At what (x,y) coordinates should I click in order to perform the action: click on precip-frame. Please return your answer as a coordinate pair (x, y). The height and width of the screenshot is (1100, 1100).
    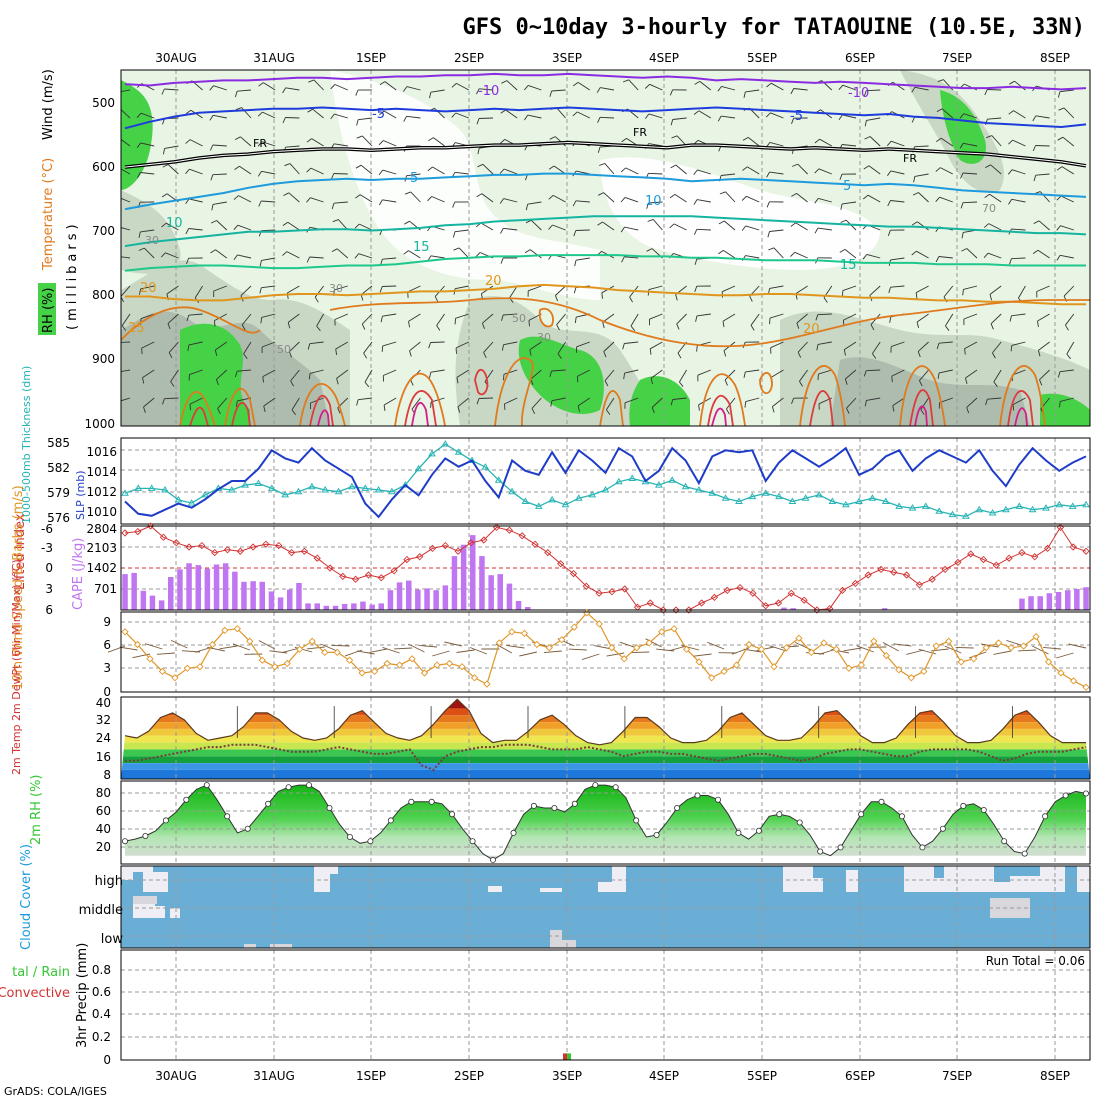
    Looking at the image, I should click on (605, 1005).